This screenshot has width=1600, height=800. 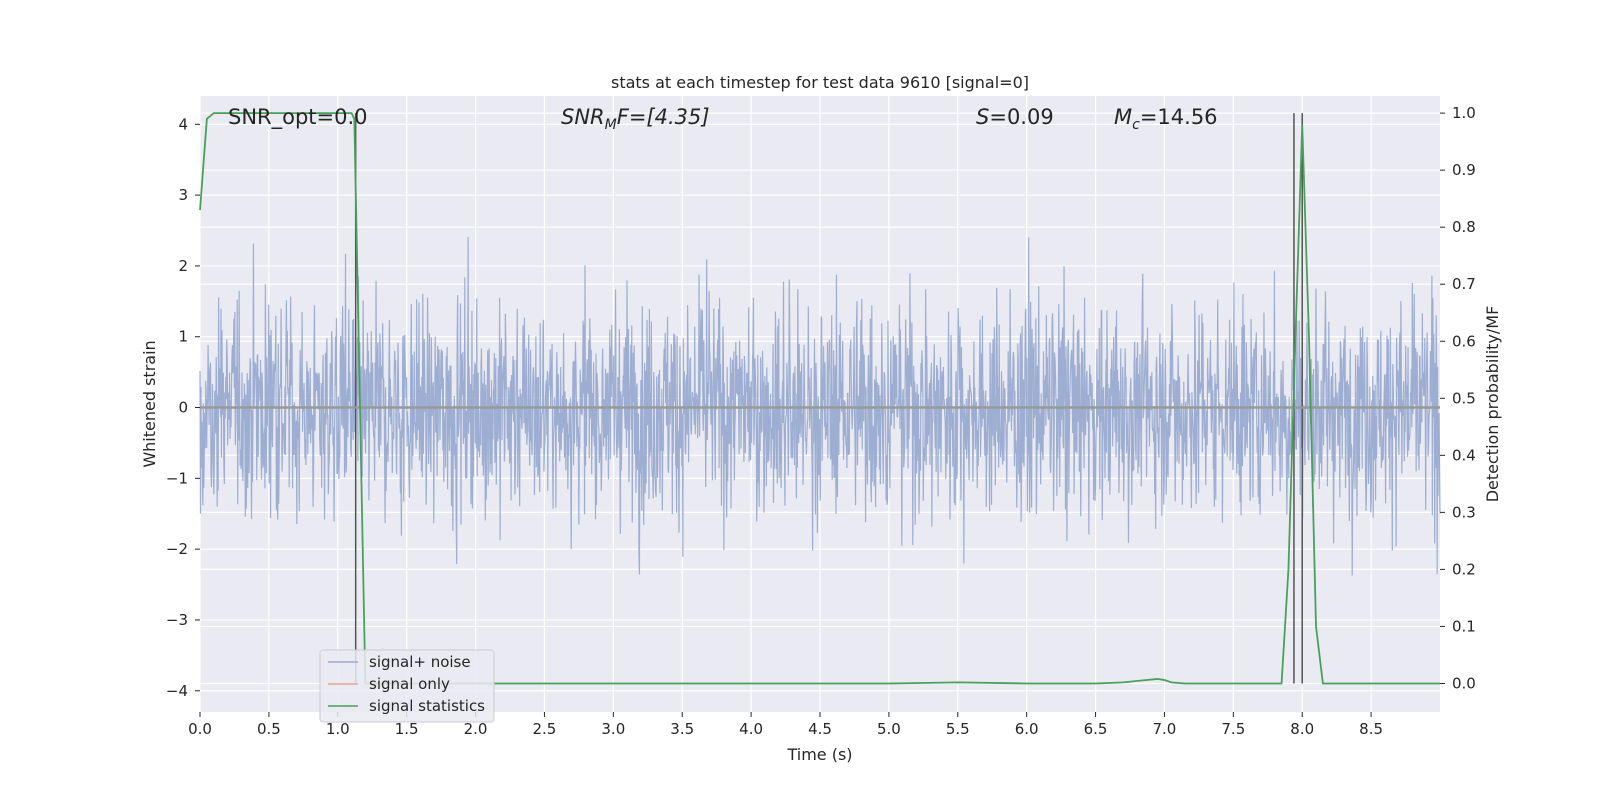 I want to click on annotation-snr-mf-sub: M, so click(x=611, y=125).